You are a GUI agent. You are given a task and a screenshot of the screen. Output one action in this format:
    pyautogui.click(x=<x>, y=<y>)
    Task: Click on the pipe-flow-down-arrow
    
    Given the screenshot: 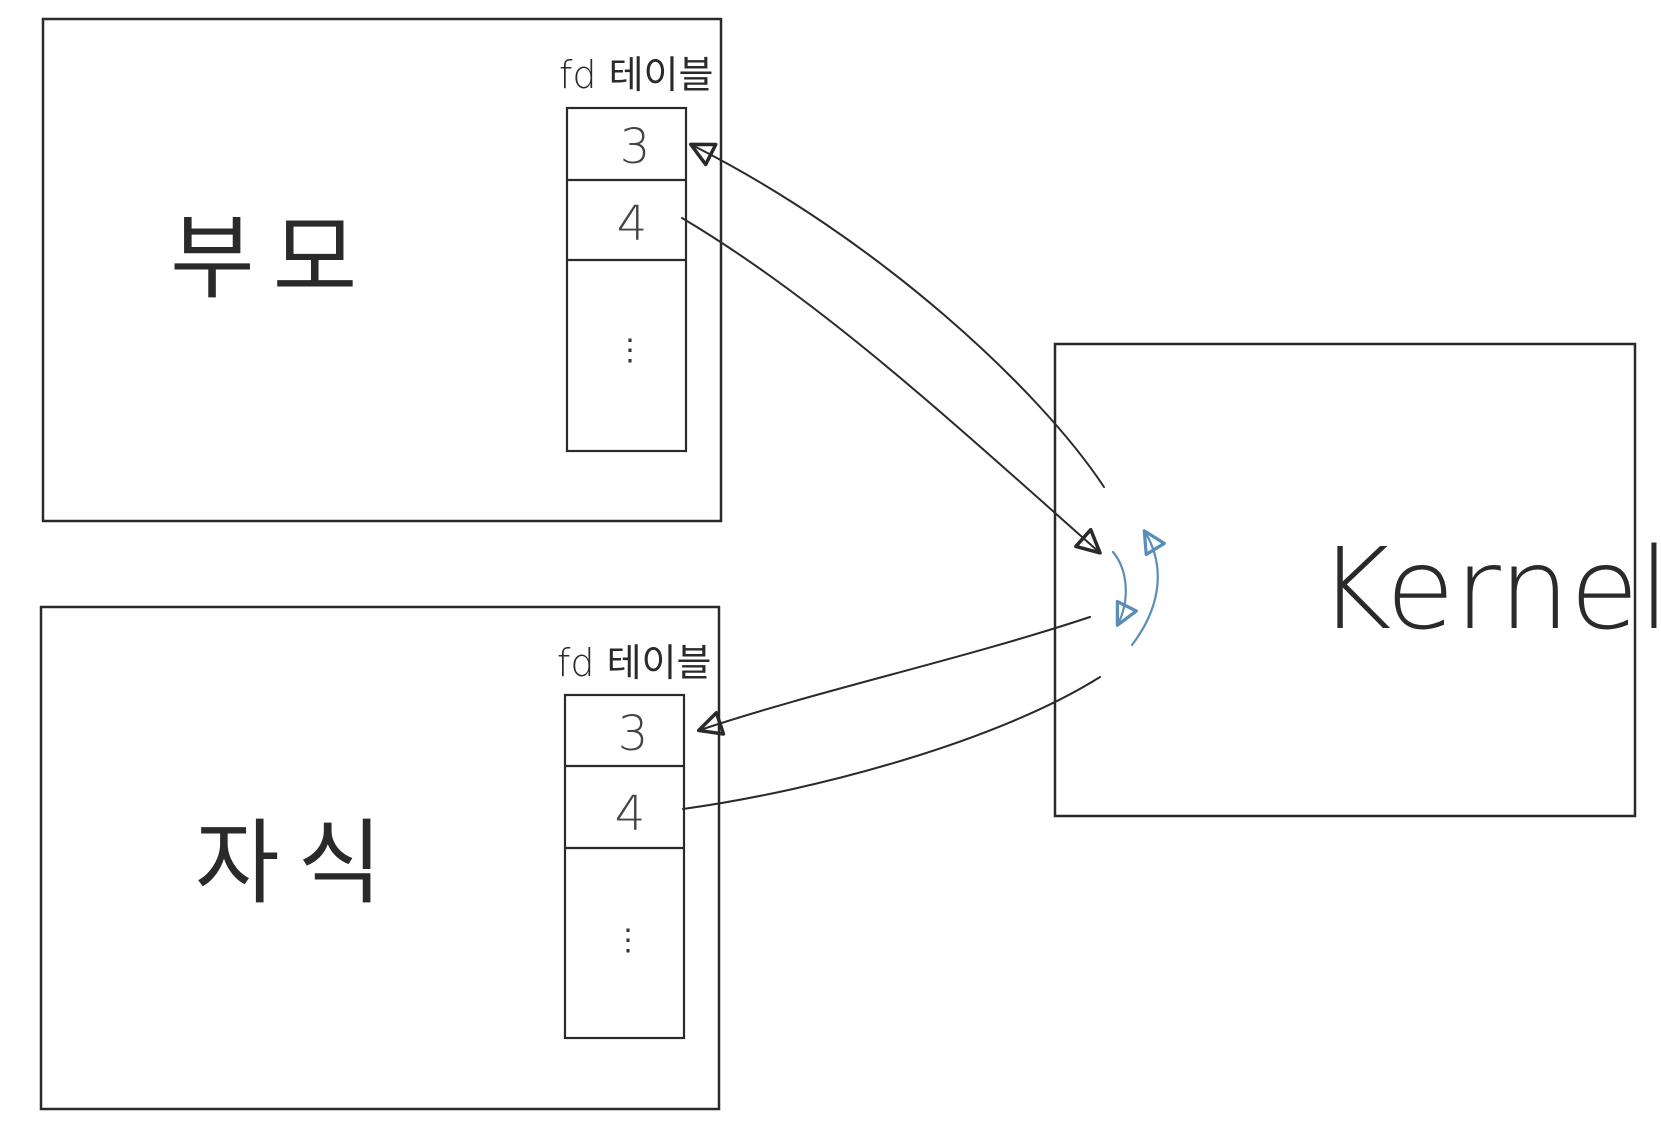 What is the action you would take?
    pyautogui.click(x=1124, y=588)
    